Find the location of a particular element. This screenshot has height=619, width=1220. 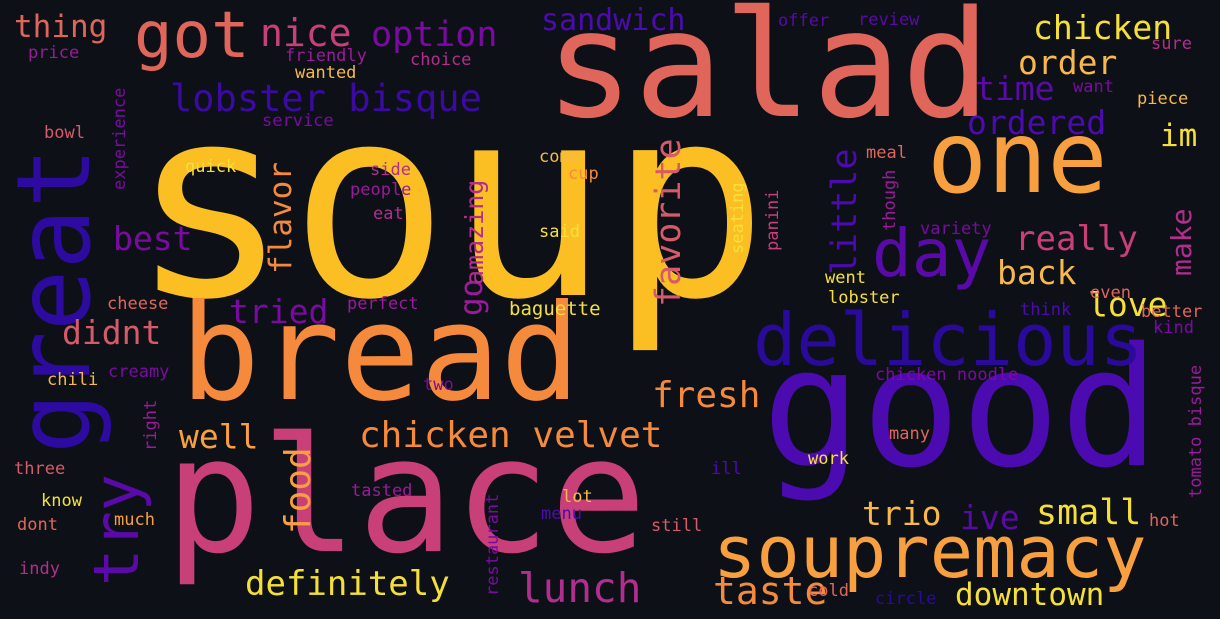

word-menu: menu is located at coordinates (561, 514).